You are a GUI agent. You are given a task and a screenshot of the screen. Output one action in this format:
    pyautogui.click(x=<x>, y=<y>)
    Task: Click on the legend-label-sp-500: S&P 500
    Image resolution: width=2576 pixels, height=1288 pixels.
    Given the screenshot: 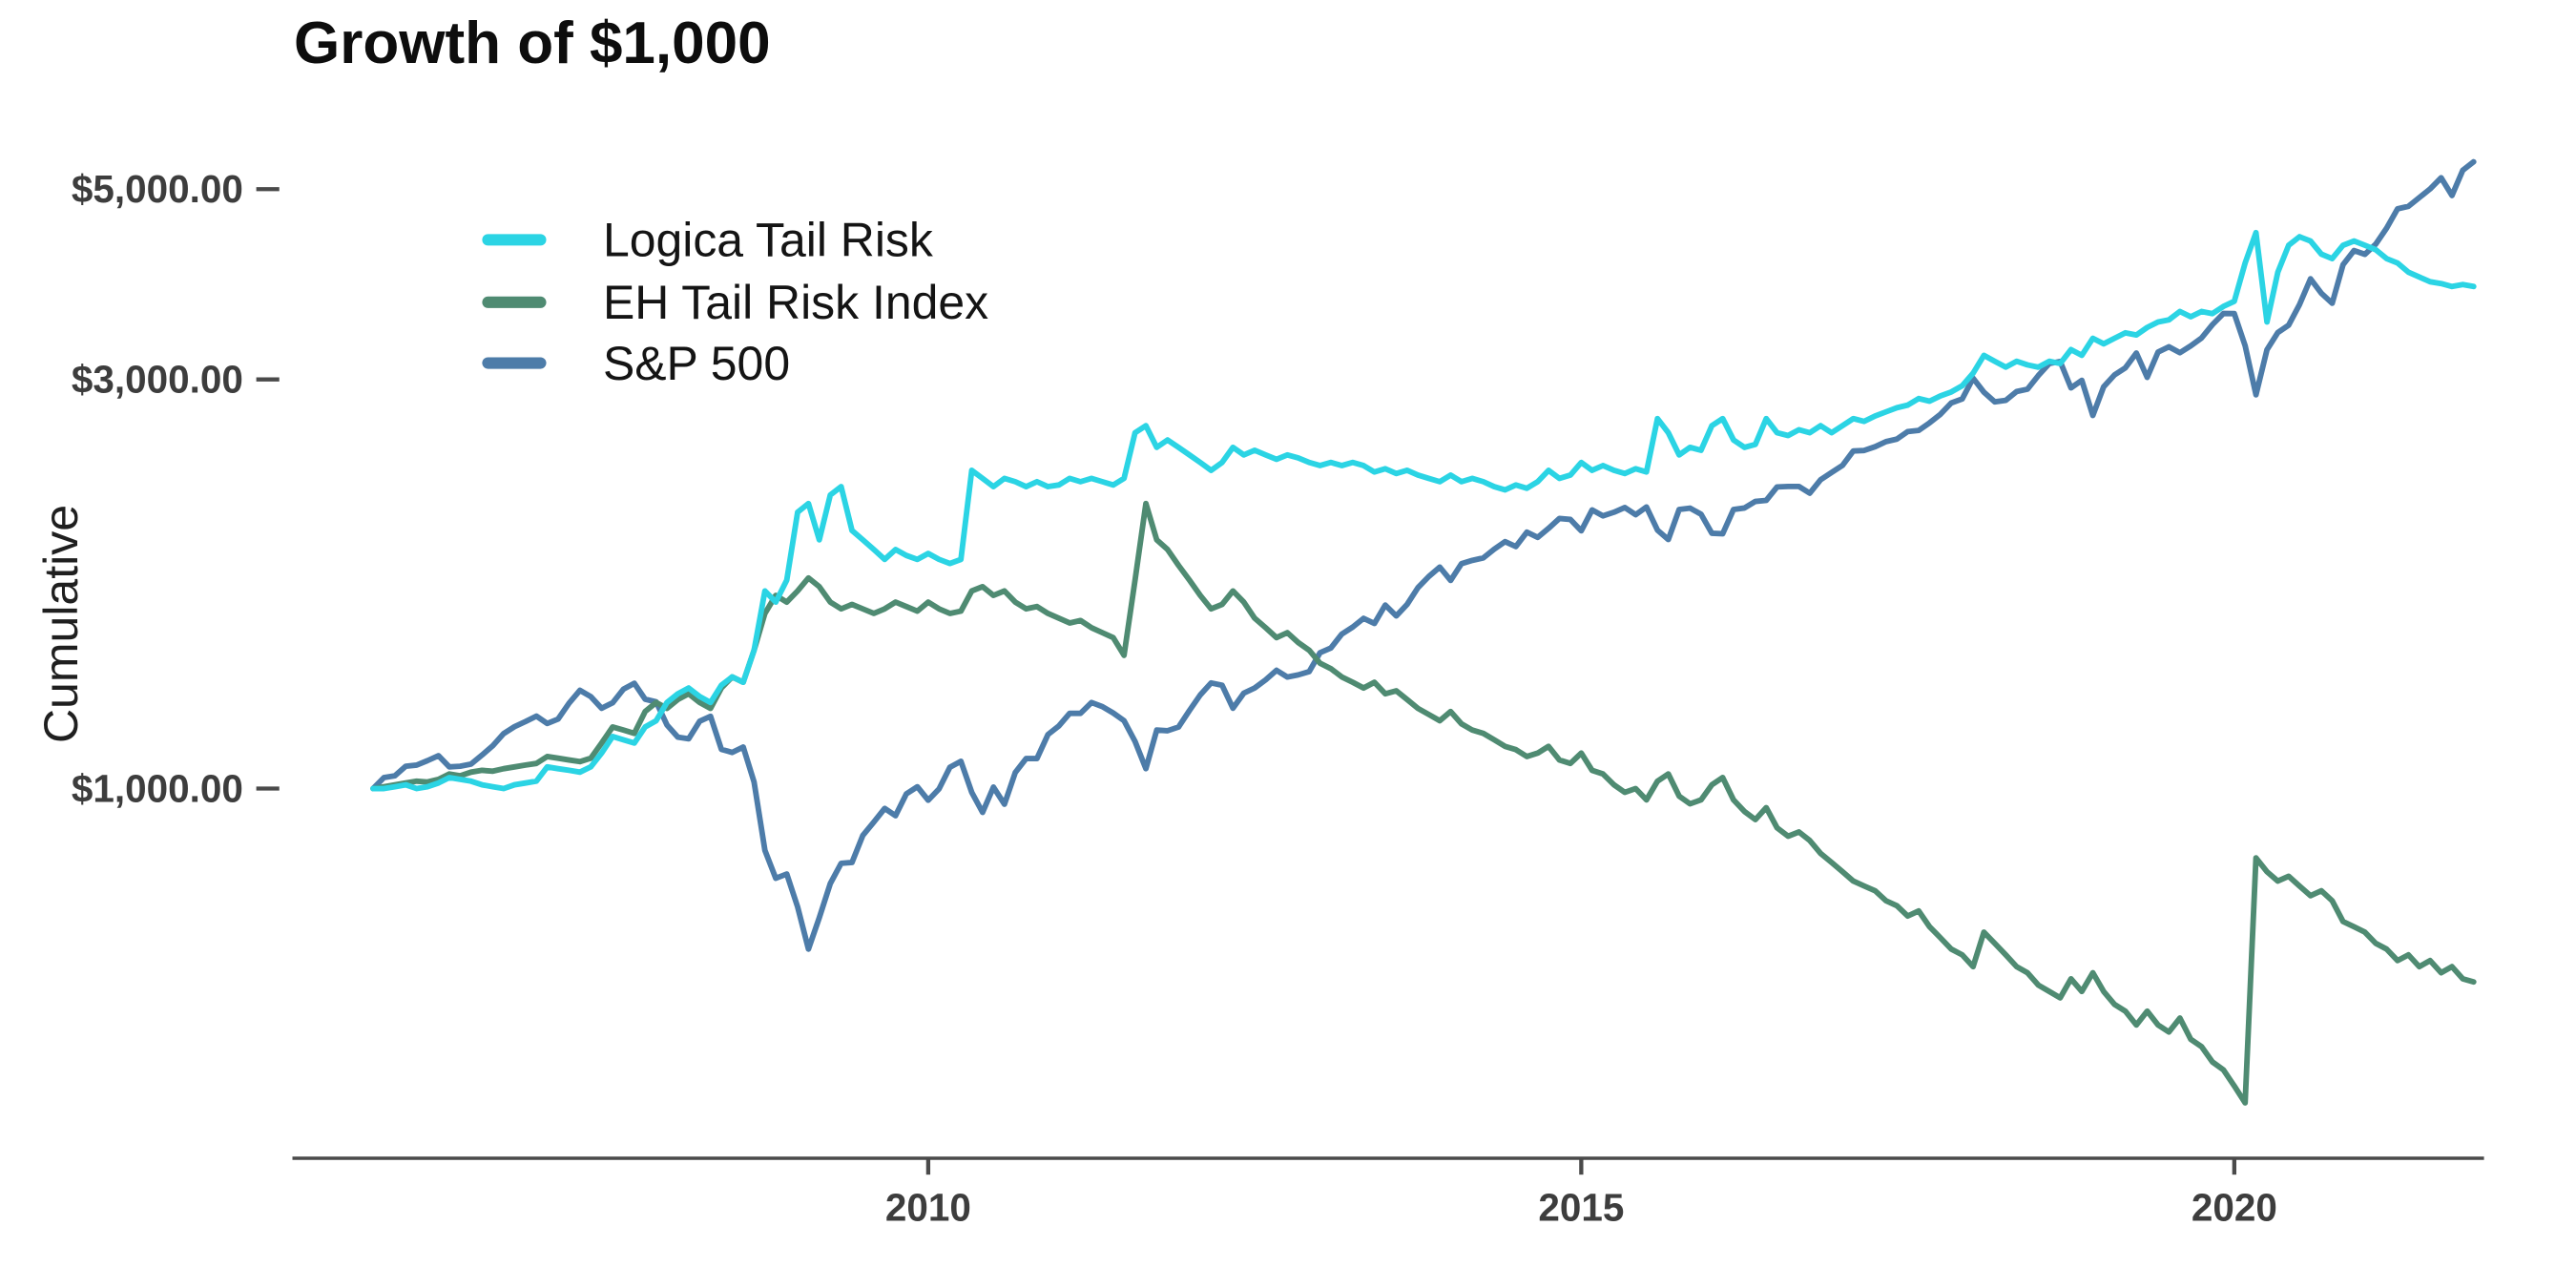 What is the action you would take?
    pyautogui.click(x=696, y=363)
    